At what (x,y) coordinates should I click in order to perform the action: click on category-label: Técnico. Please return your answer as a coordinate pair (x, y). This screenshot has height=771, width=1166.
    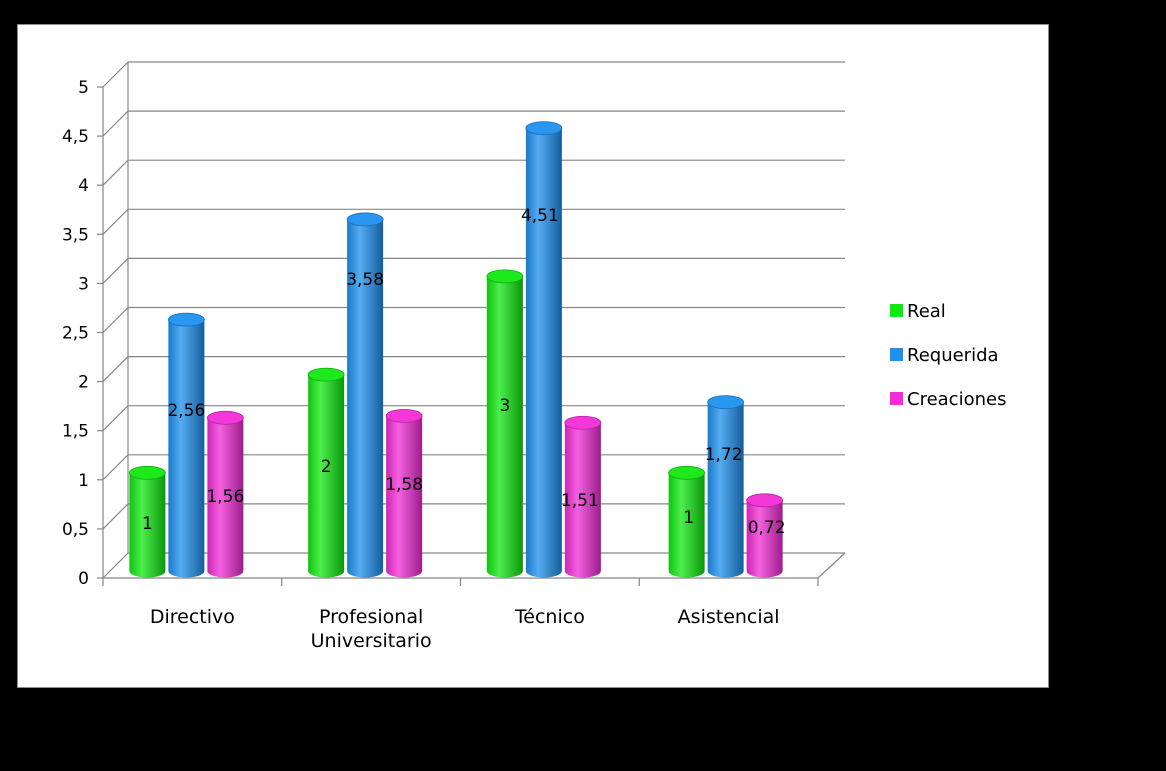
    Looking at the image, I should click on (549, 617).